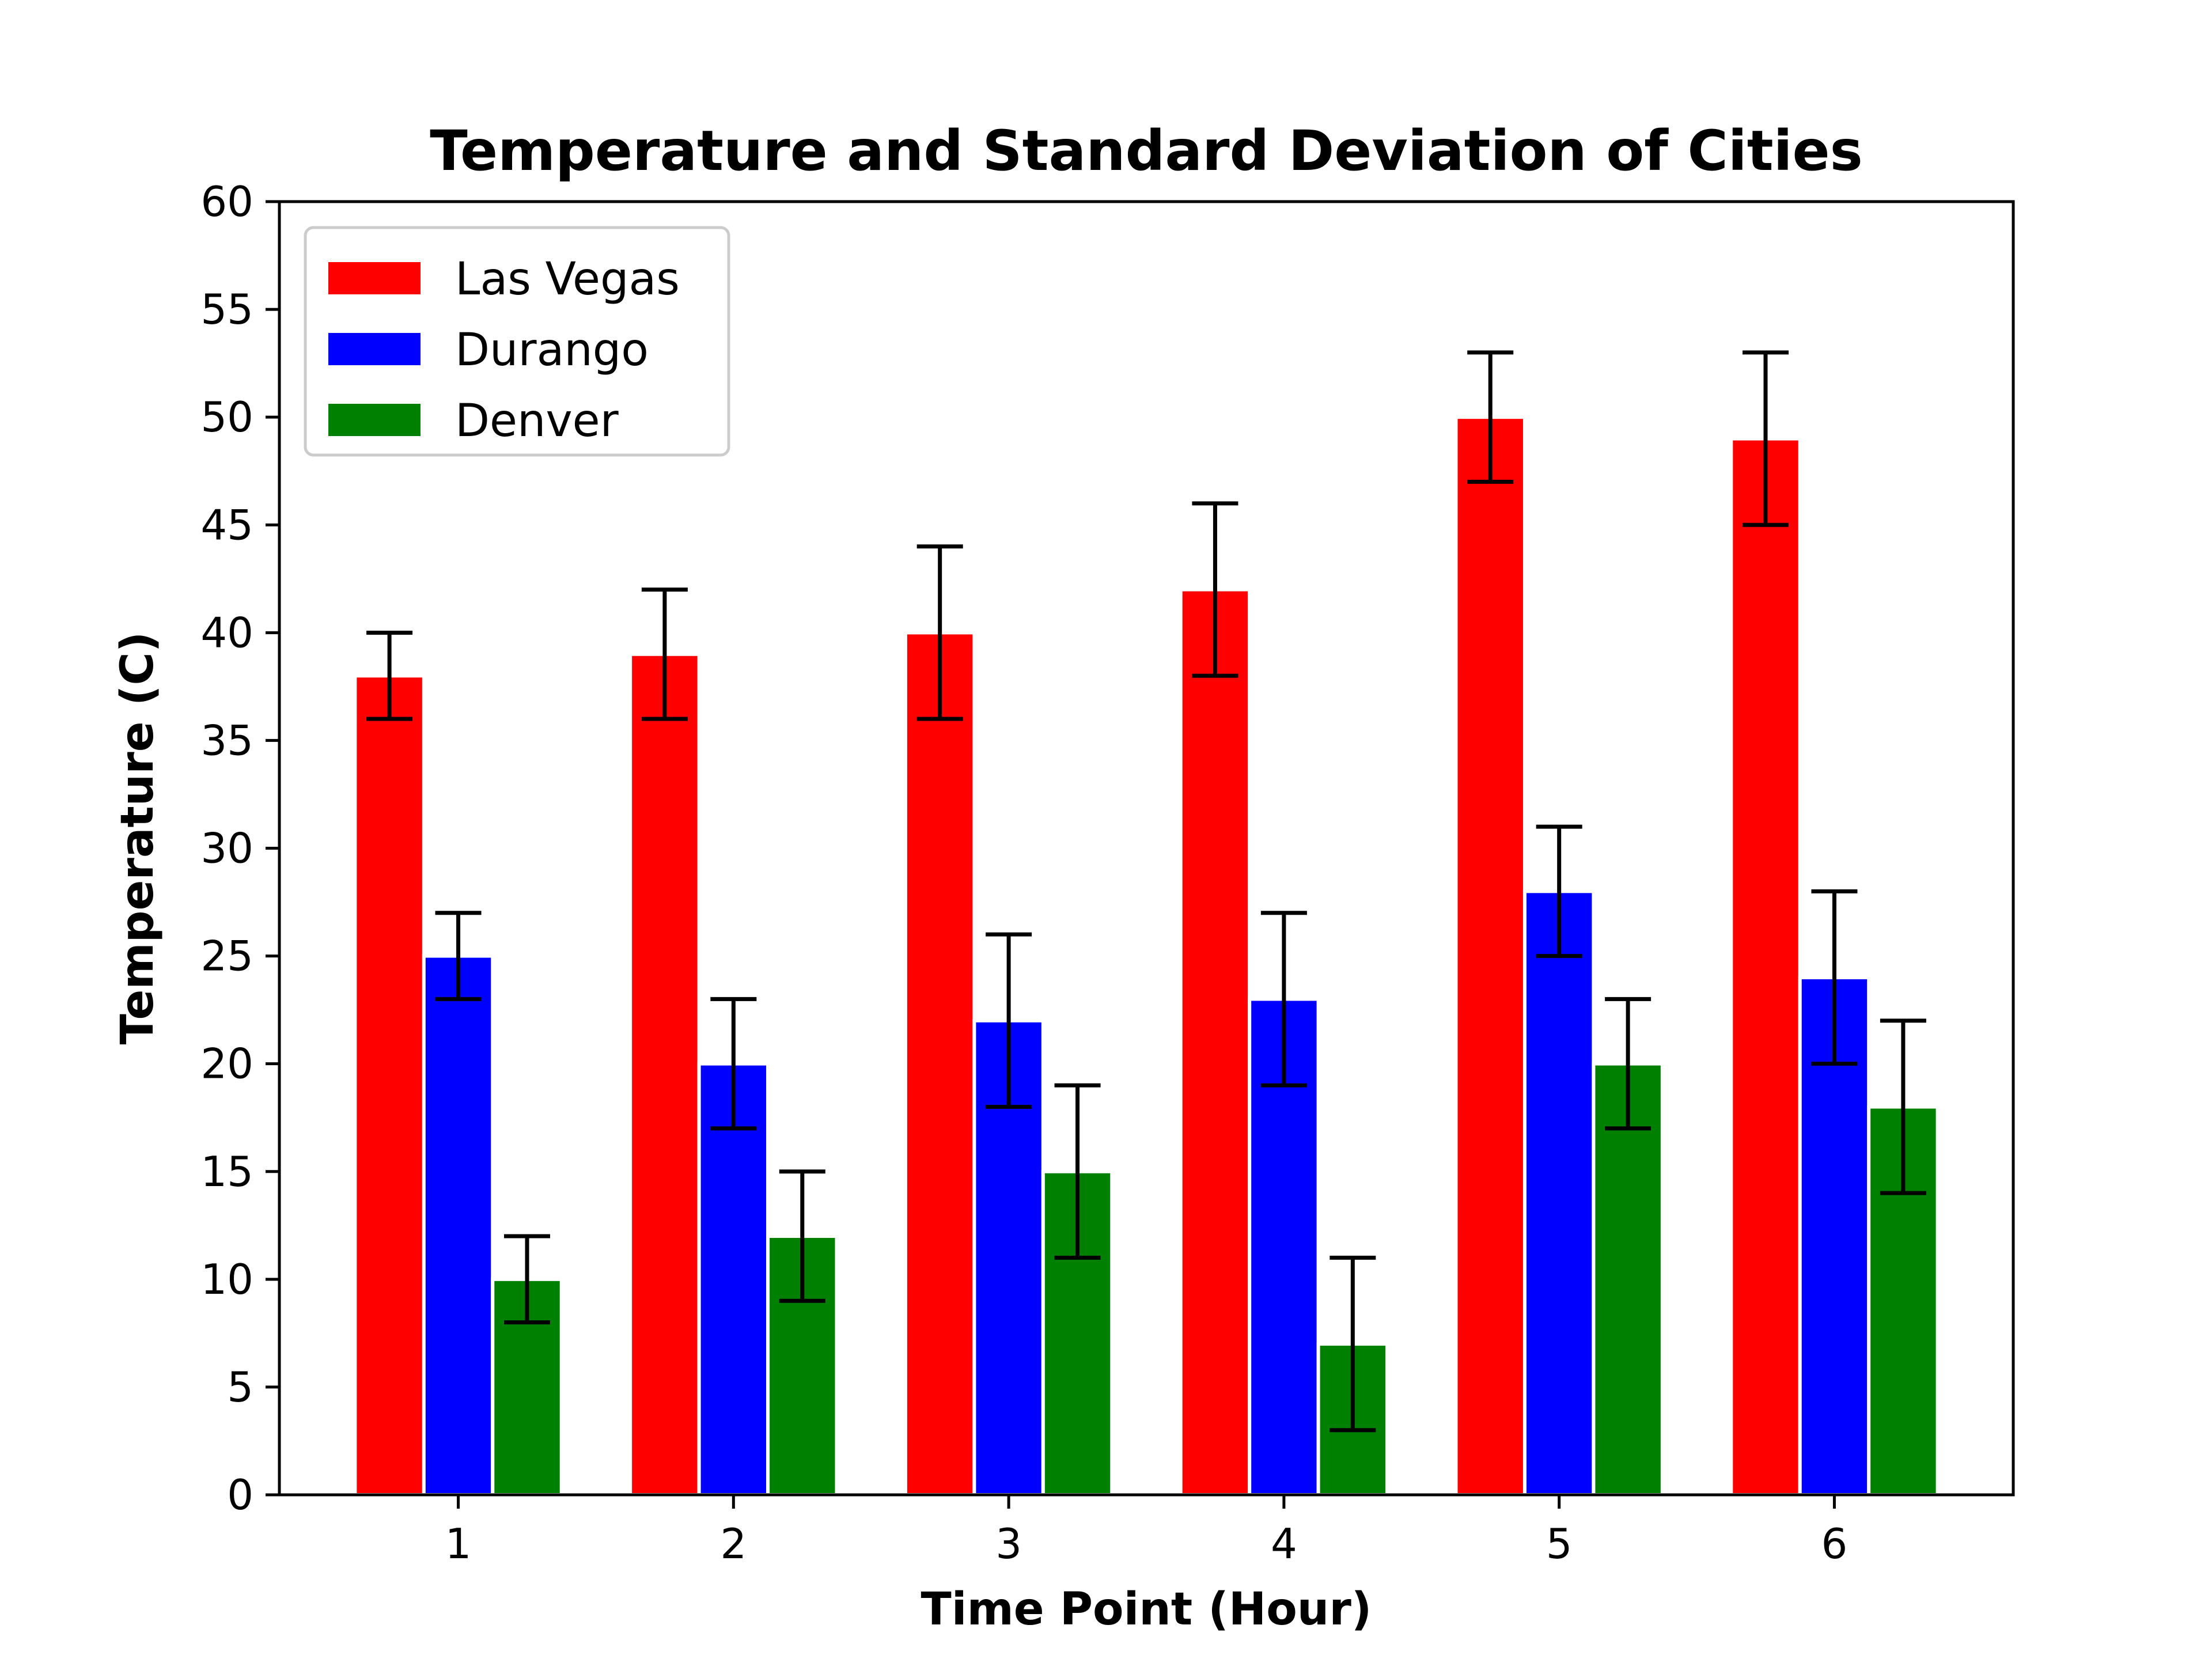  What do you see at coordinates (733, 1544) in the screenshot?
I see `x-tick-label: 2` at bounding box center [733, 1544].